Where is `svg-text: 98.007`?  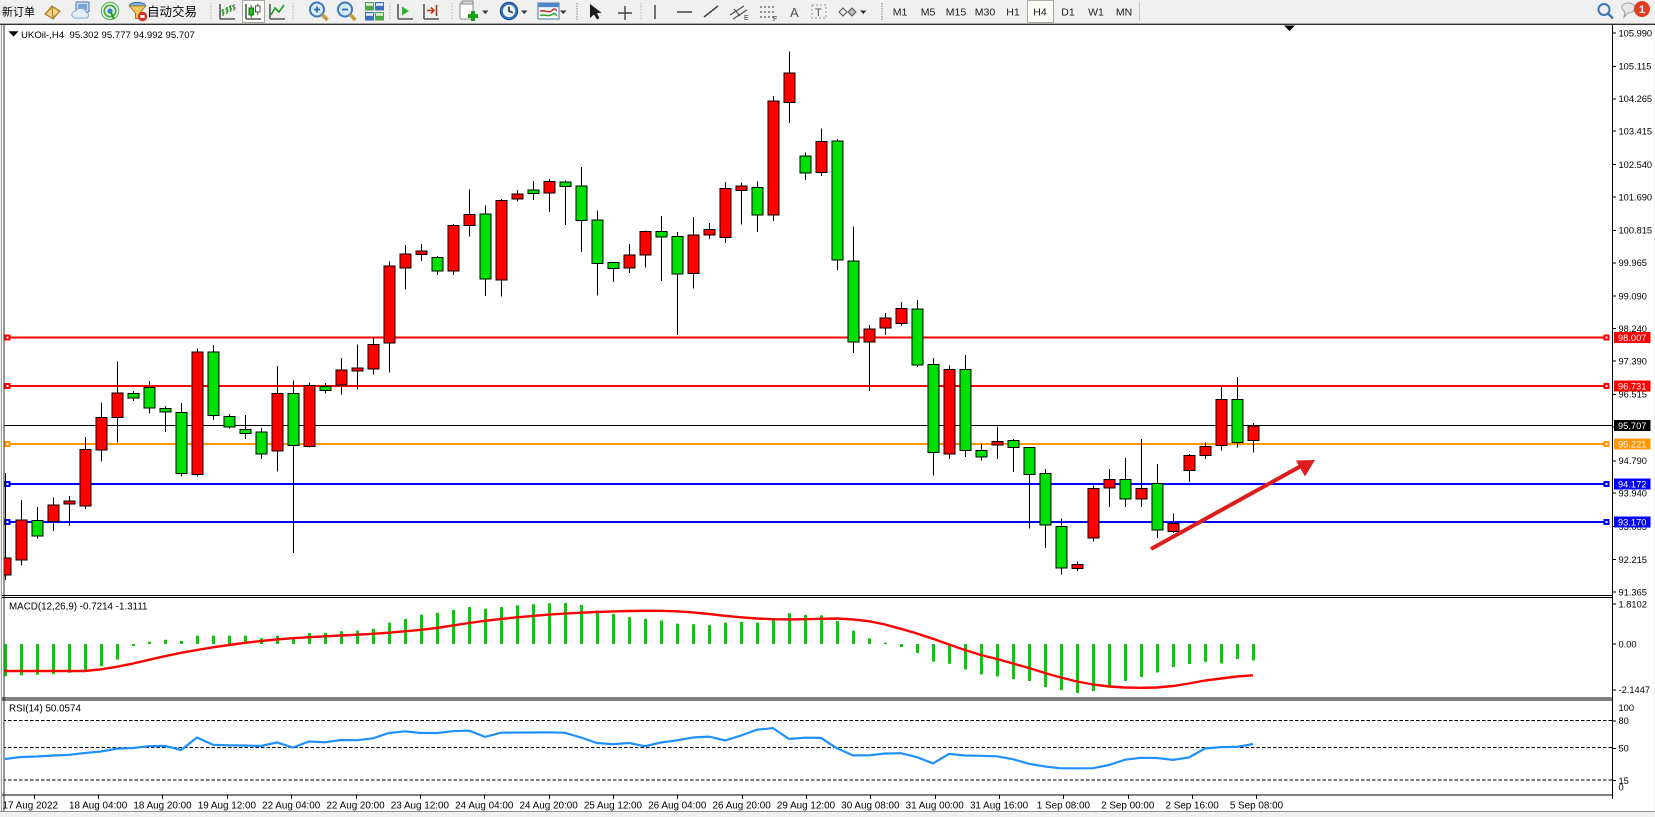 svg-text: 98.007 is located at coordinates (1632, 338).